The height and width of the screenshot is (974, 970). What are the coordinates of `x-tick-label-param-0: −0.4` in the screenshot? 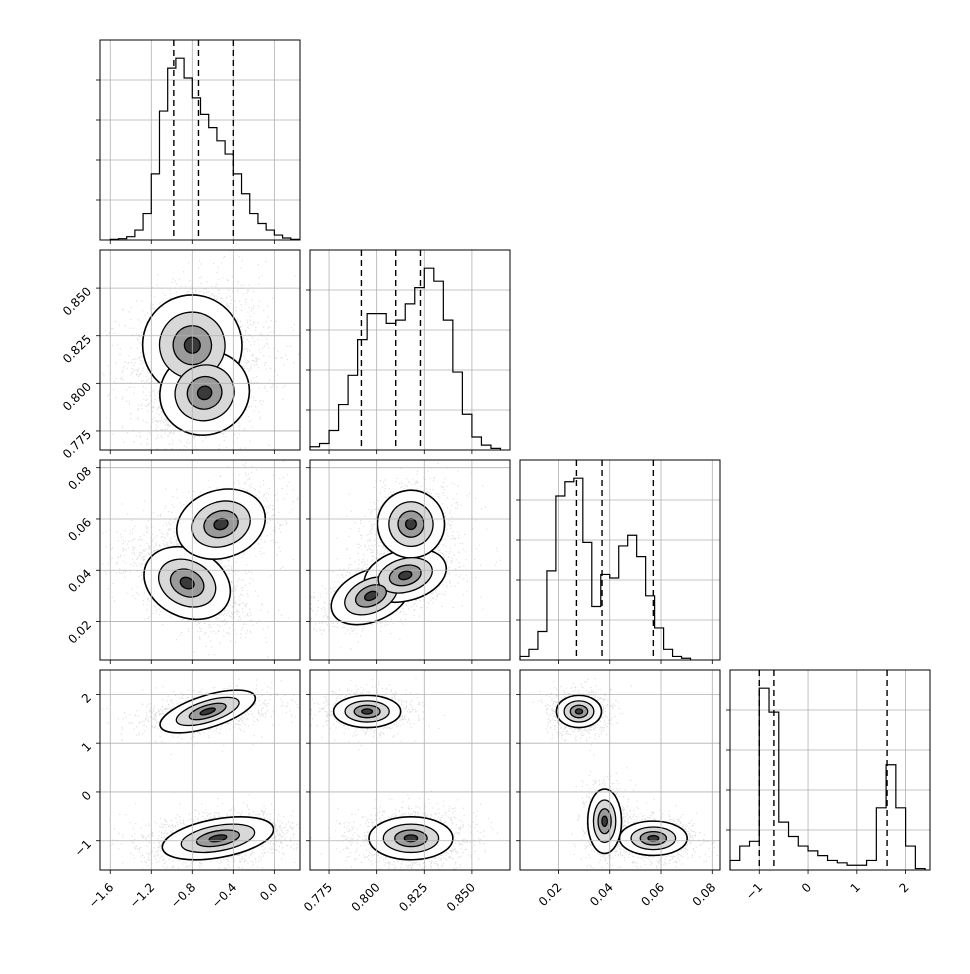 It's located at (224, 895).